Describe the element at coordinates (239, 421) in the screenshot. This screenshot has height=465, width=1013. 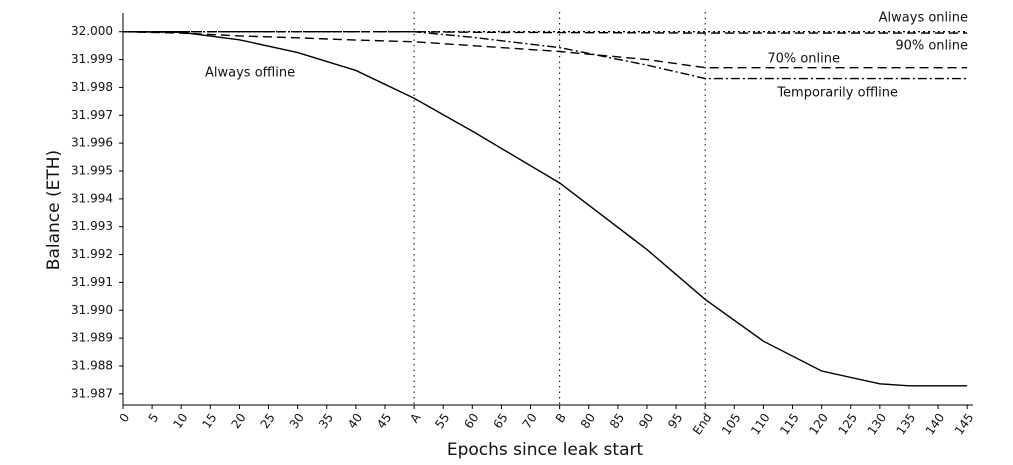
I see `x-tick-label: 20` at that location.